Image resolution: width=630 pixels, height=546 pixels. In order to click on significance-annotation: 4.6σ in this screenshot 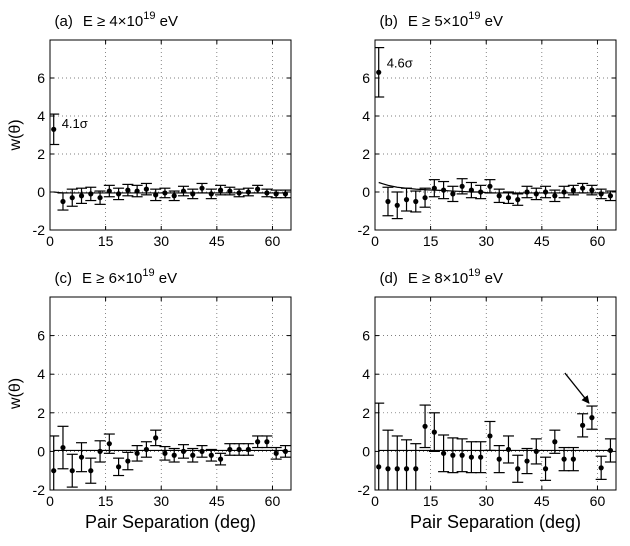, I will do `click(400, 62)`.